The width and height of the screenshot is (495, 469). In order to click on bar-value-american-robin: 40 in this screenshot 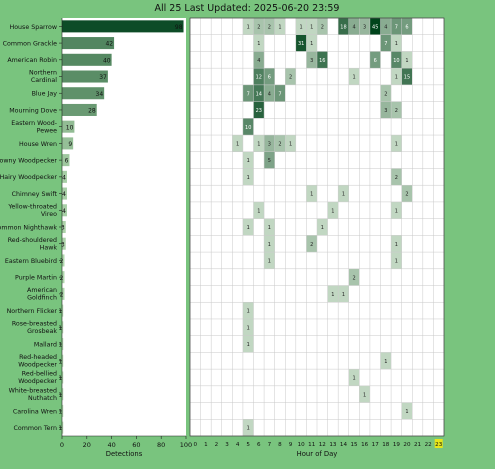, I will do `click(107, 60)`.